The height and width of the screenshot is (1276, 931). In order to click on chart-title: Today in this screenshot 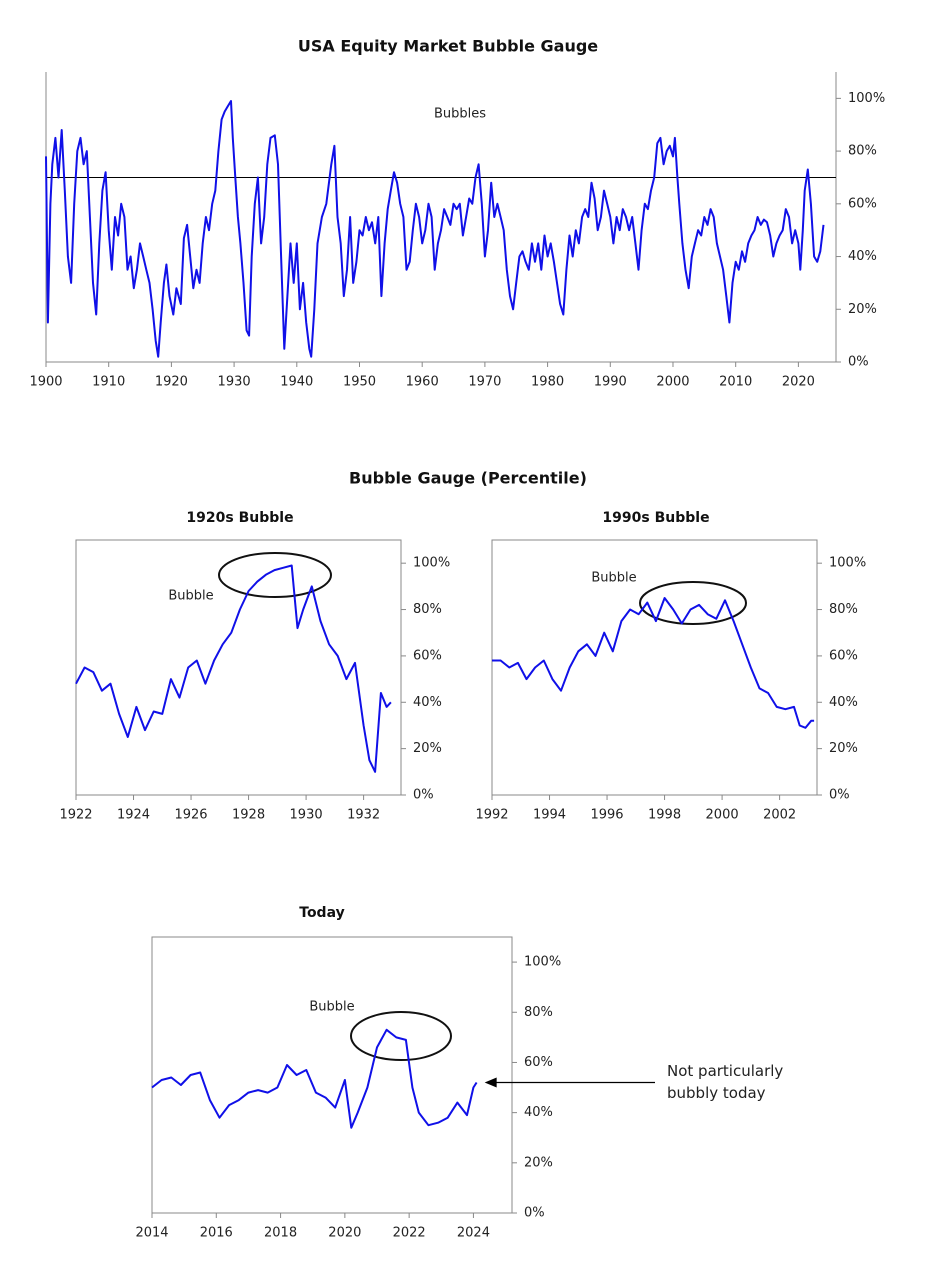, I will do `click(321, 913)`.